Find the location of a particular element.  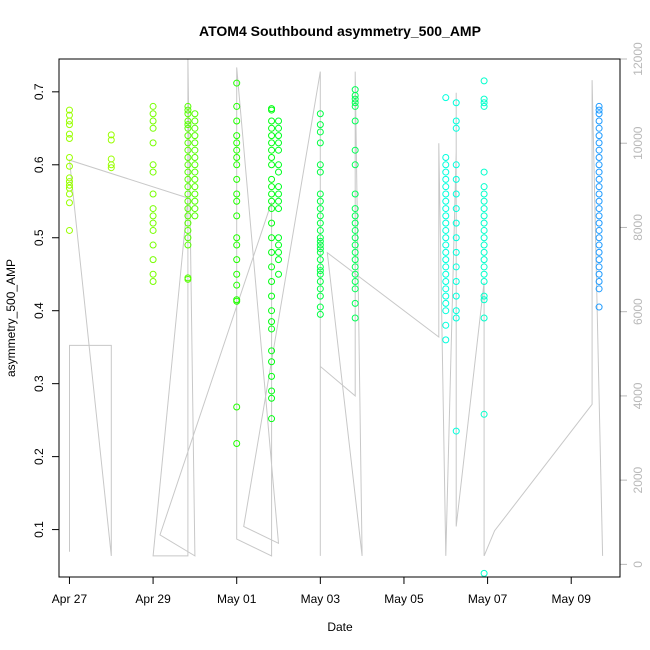

y-tick-label: 0.6 is located at coordinates (39, 164).